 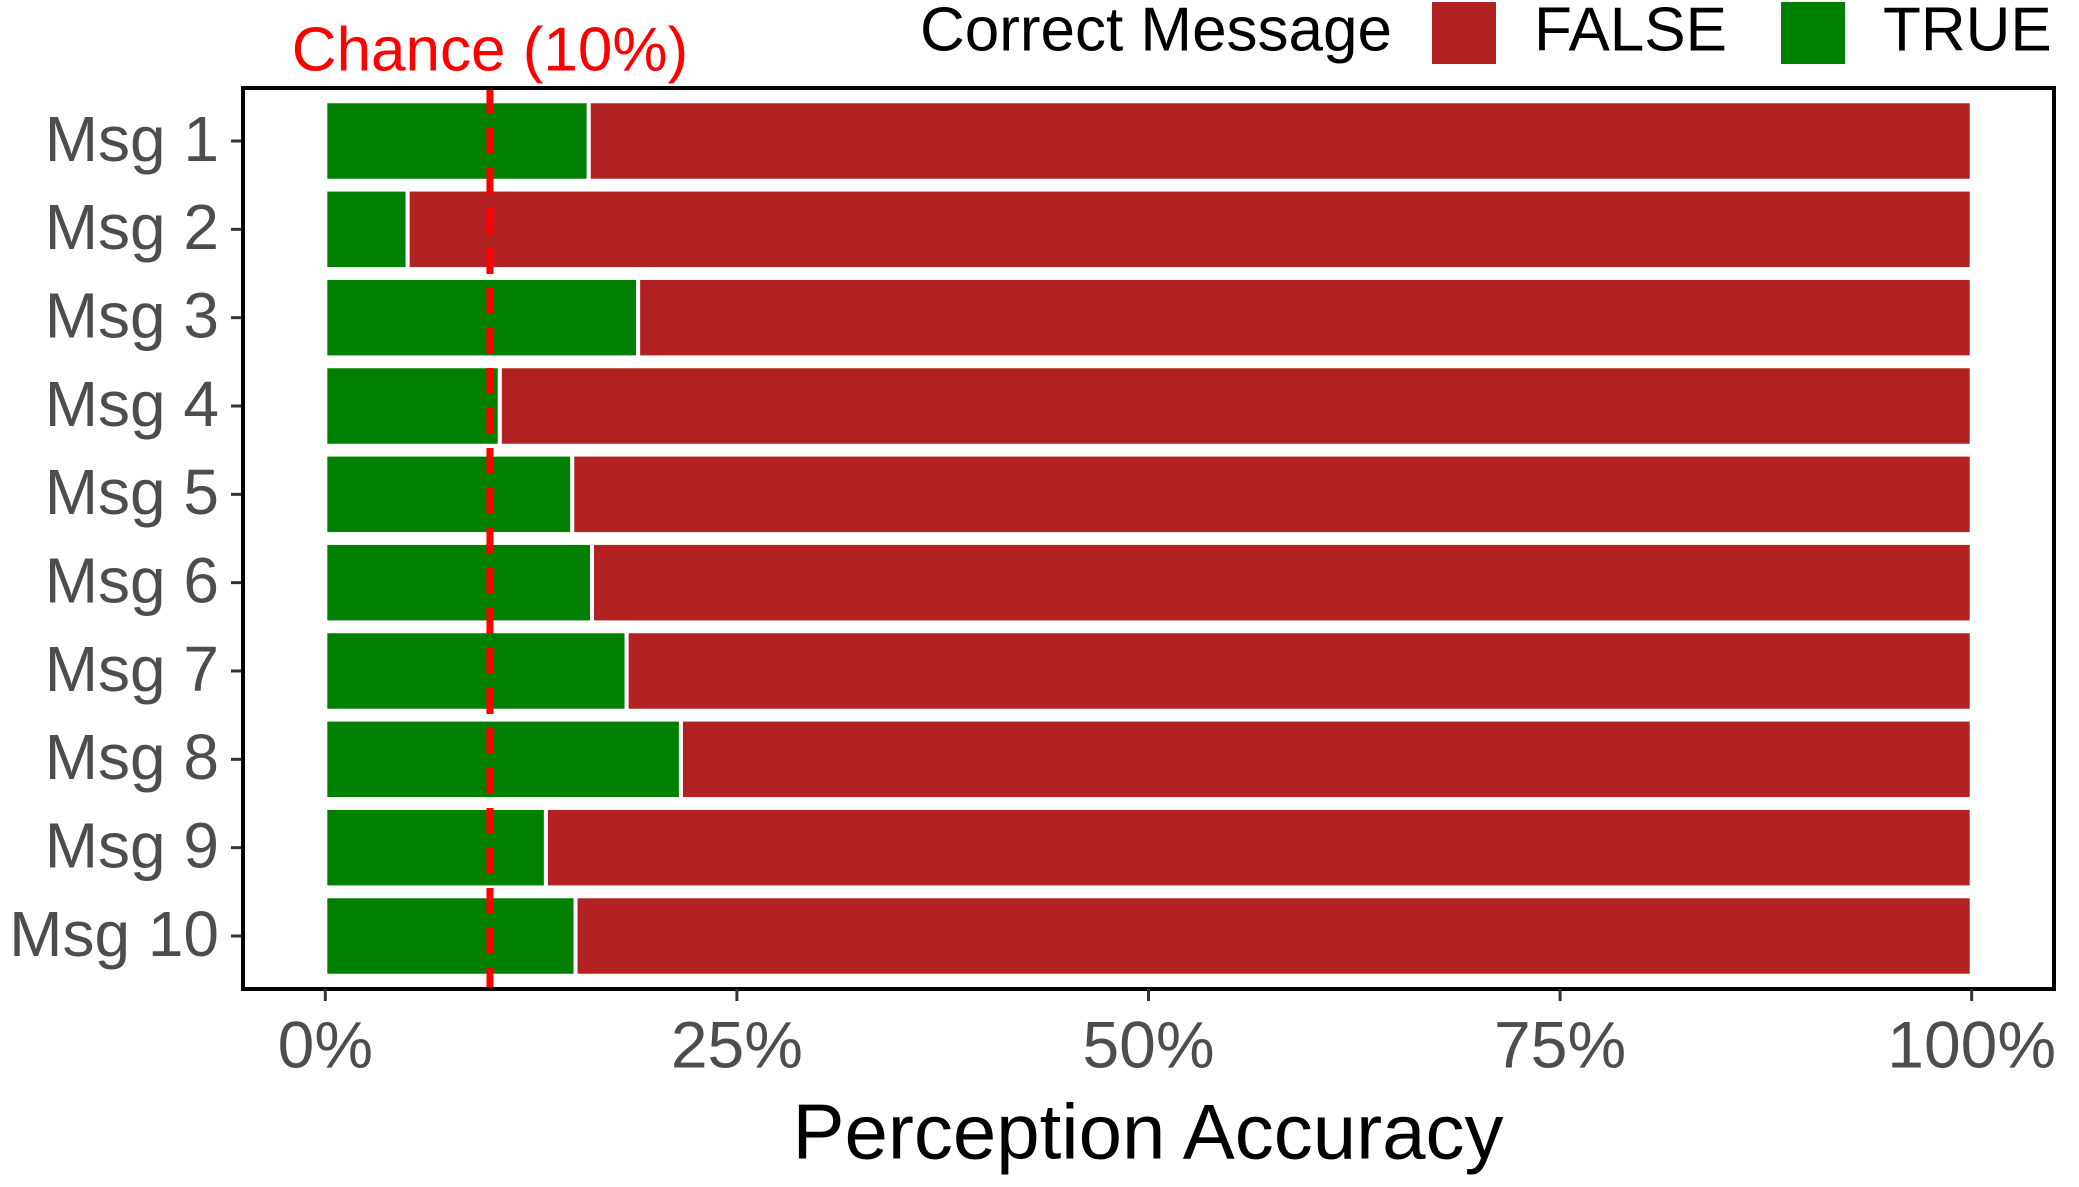 What do you see at coordinates (132, 669) in the screenshot?
I see `y-tick-label: Msg 7` at bounding box center [132, 669].